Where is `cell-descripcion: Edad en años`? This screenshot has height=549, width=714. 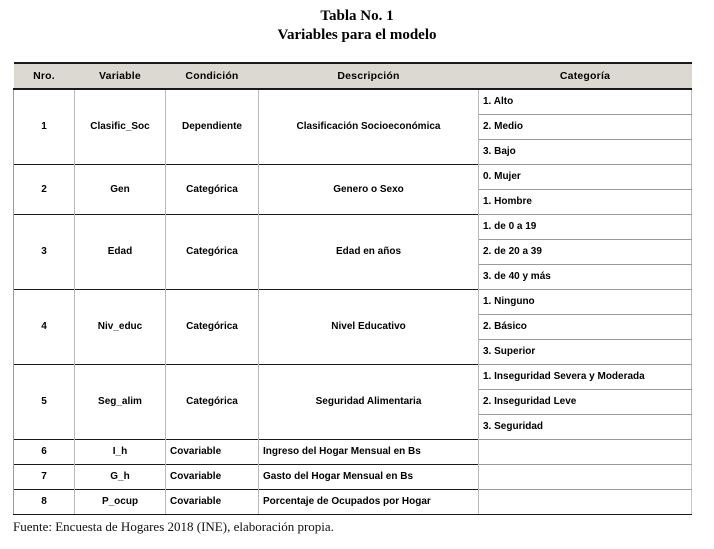 cell-descripcion: Edad en años is located at coordinates (368, 251).